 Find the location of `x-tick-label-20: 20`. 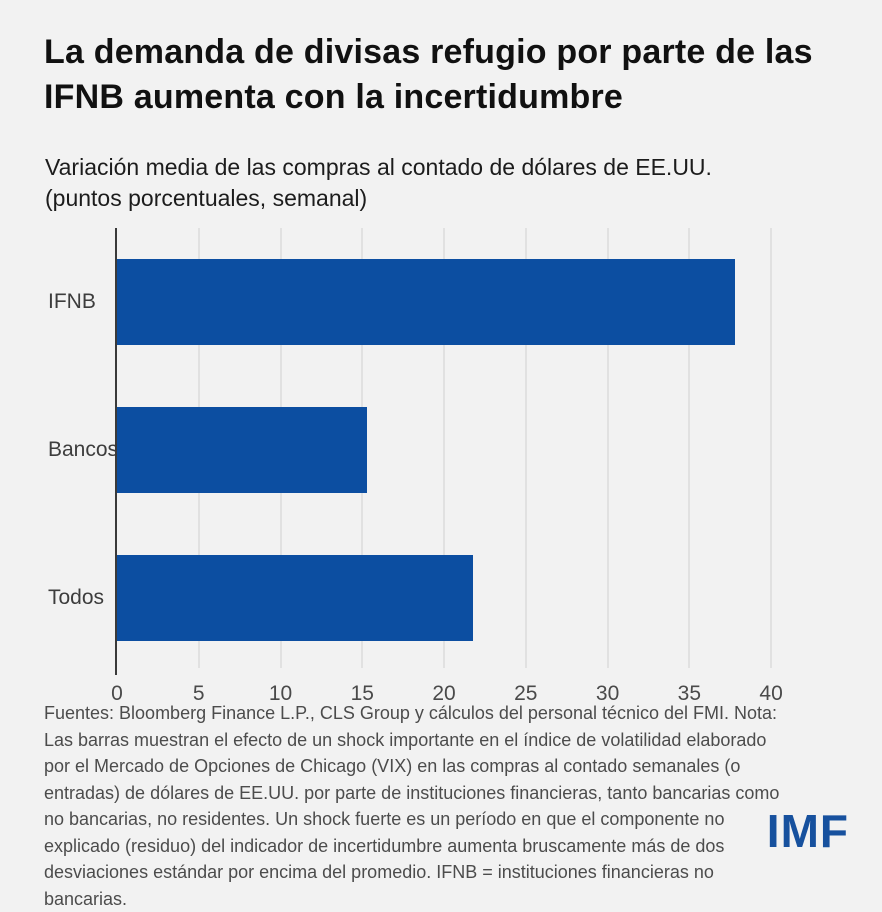

x-tick-label-20: 20 is located at coordinates (444, 693).